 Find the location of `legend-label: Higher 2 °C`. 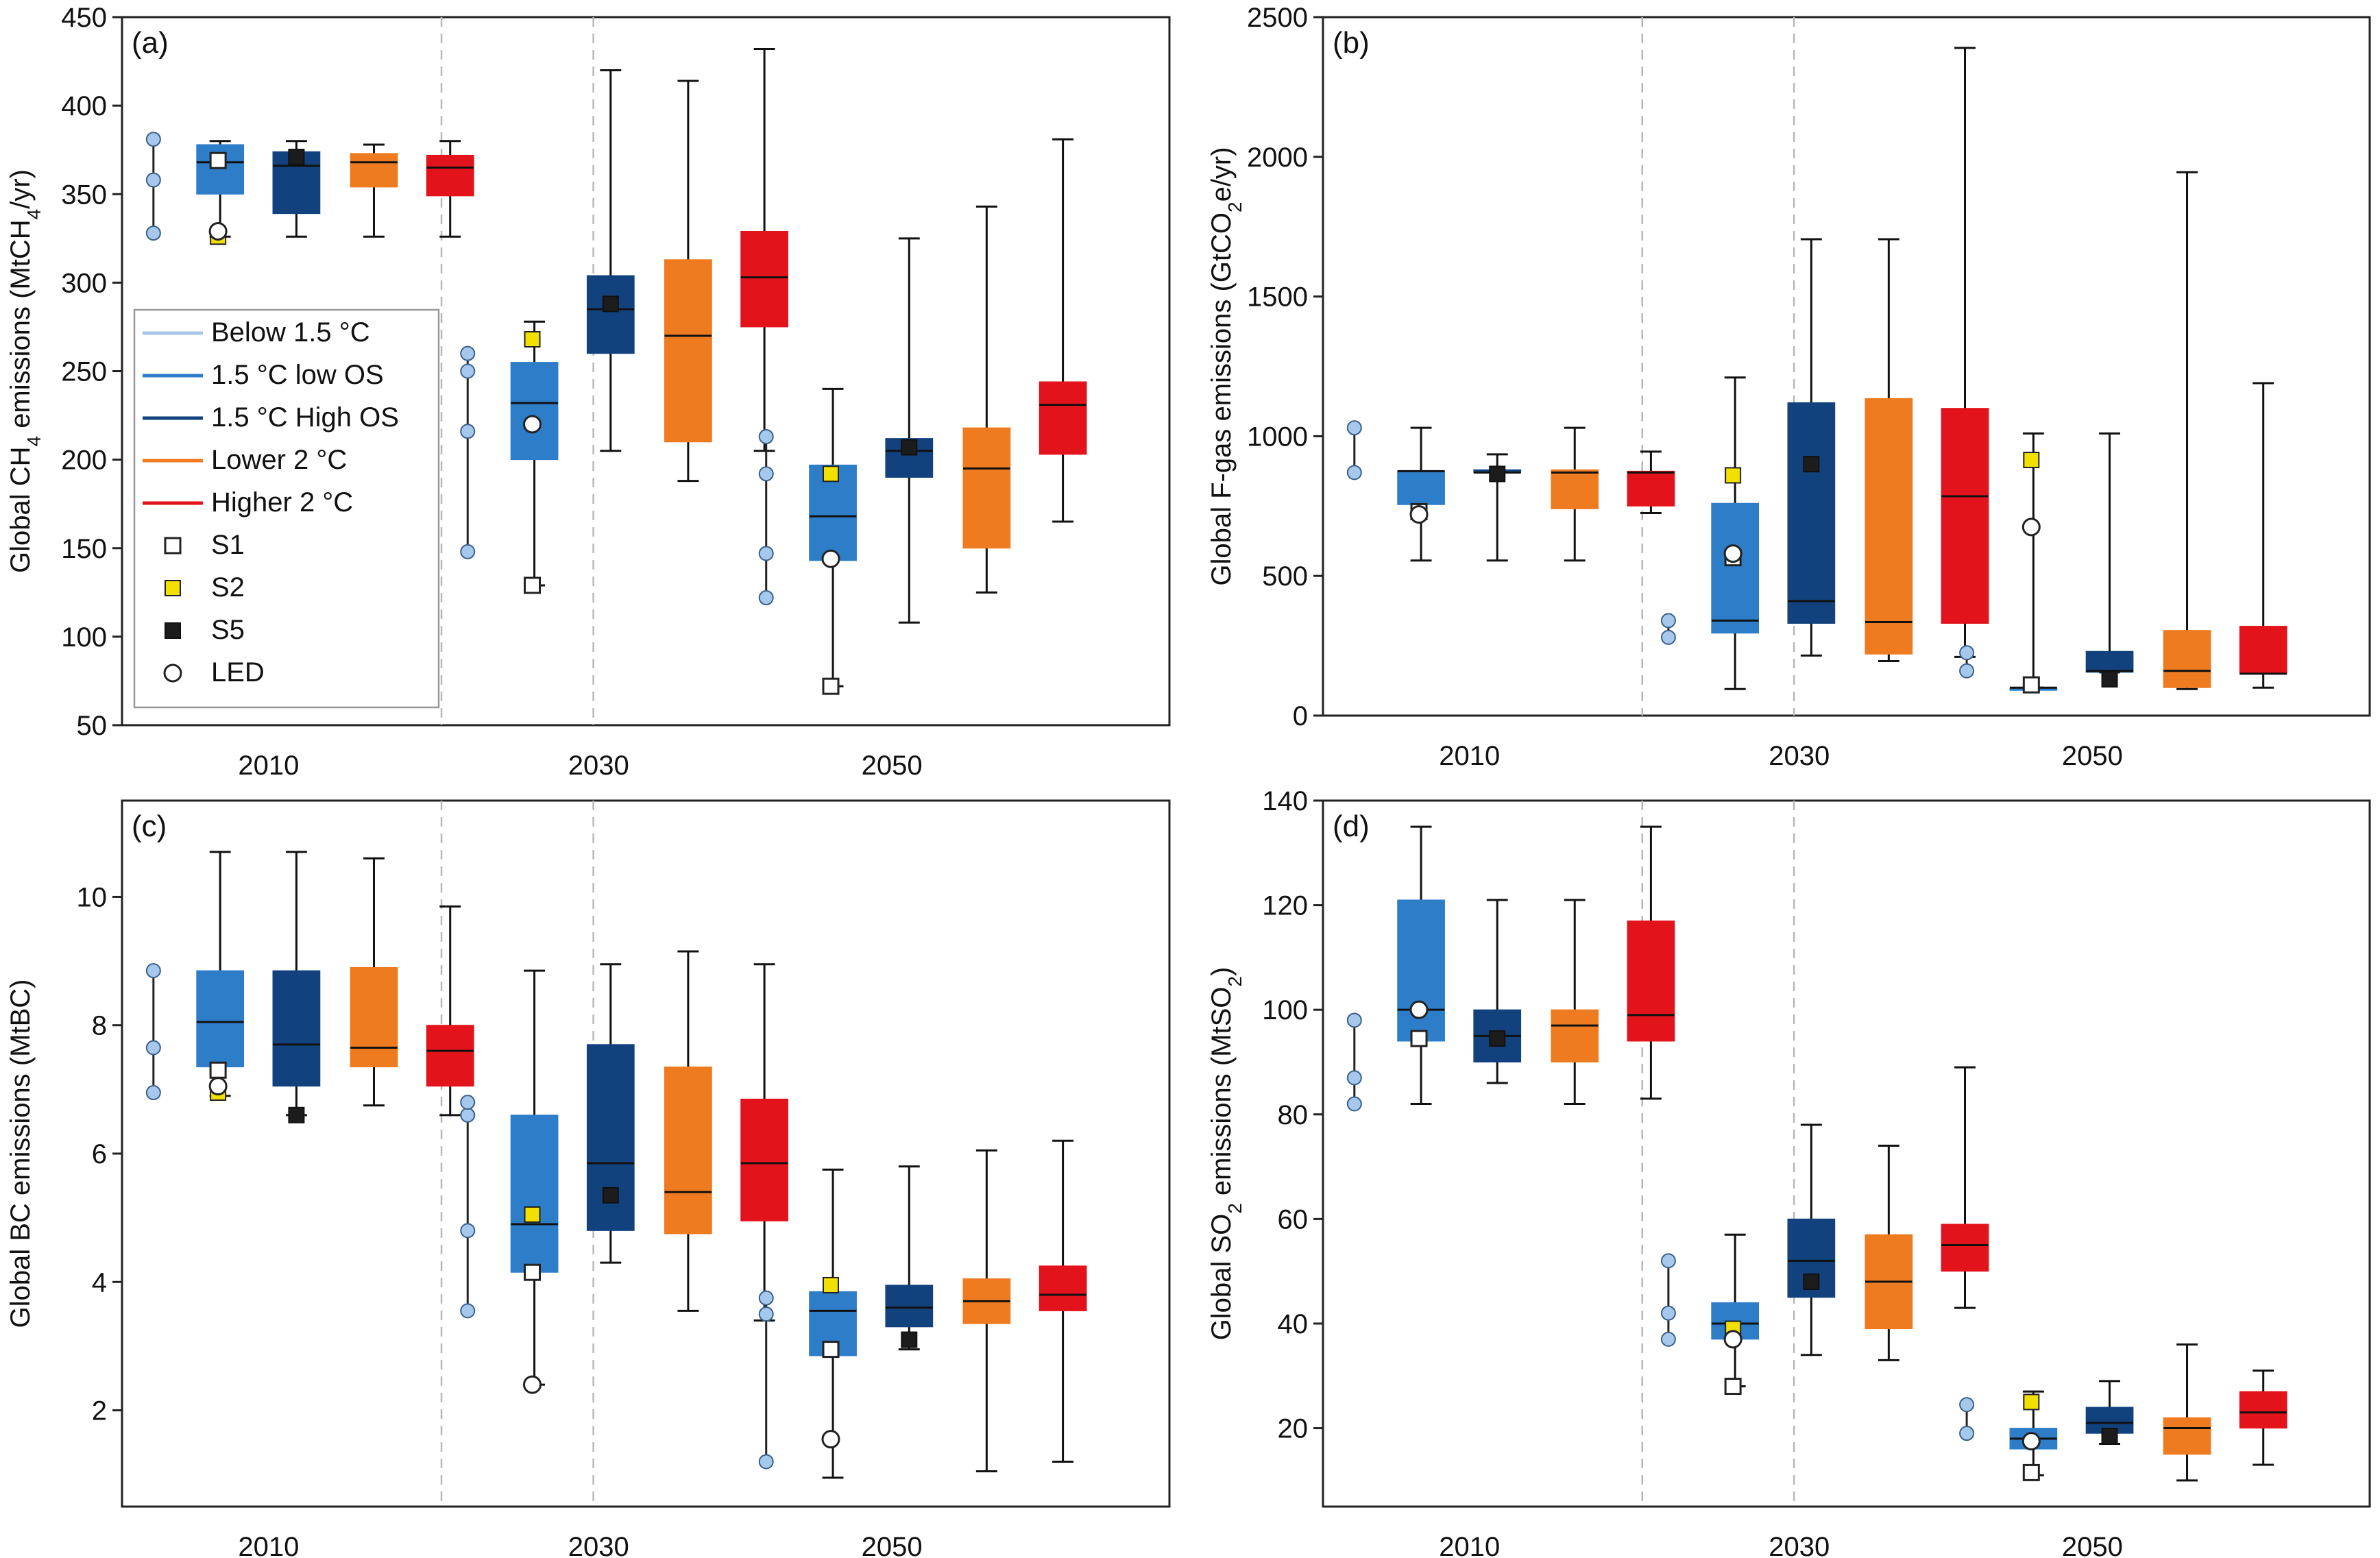

legend-label: Higher 2 °C is located at coordinates (282, 502).